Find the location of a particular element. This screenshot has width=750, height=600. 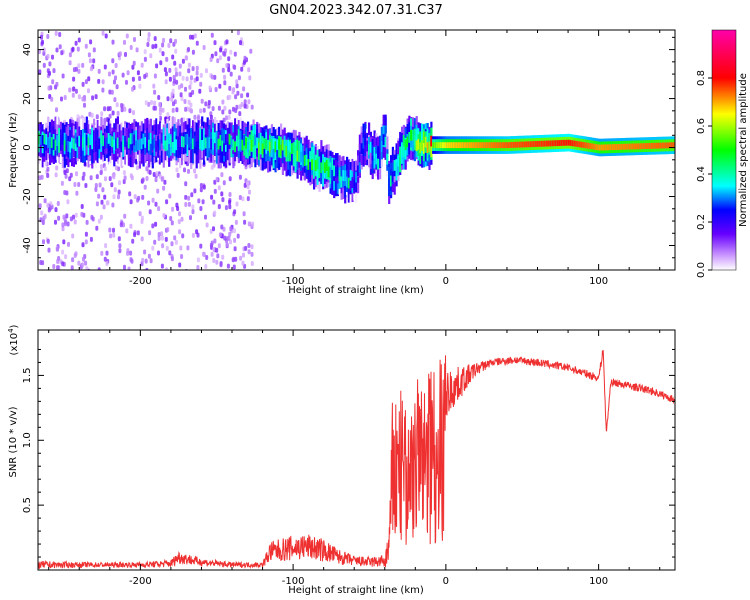

y-tick-label: 0 is located at coordinates (27, 147).